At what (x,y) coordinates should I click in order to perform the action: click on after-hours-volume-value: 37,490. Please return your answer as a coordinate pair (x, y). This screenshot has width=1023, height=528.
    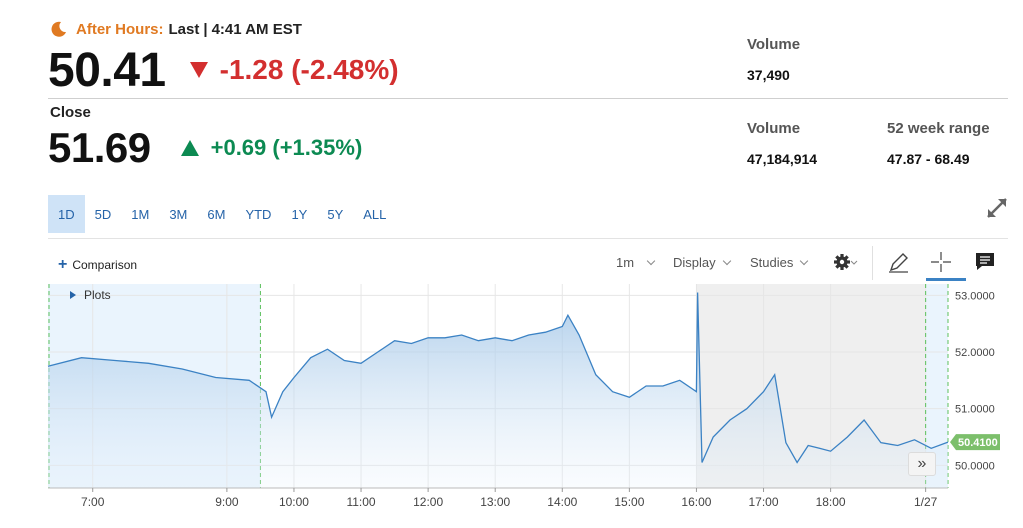
    Looking at the image, I should click on (768, 75).